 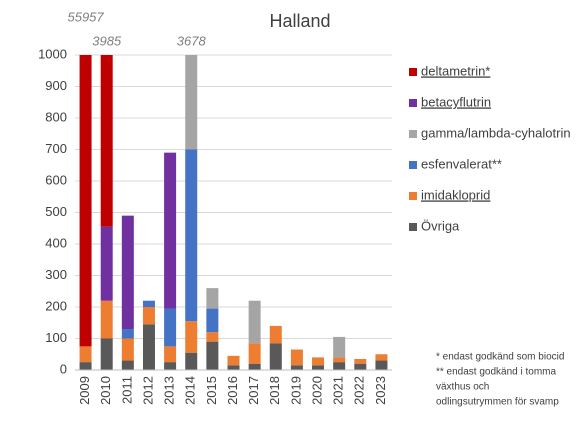 I want to click on chart-title: Halland, so click(x=299, y=21).